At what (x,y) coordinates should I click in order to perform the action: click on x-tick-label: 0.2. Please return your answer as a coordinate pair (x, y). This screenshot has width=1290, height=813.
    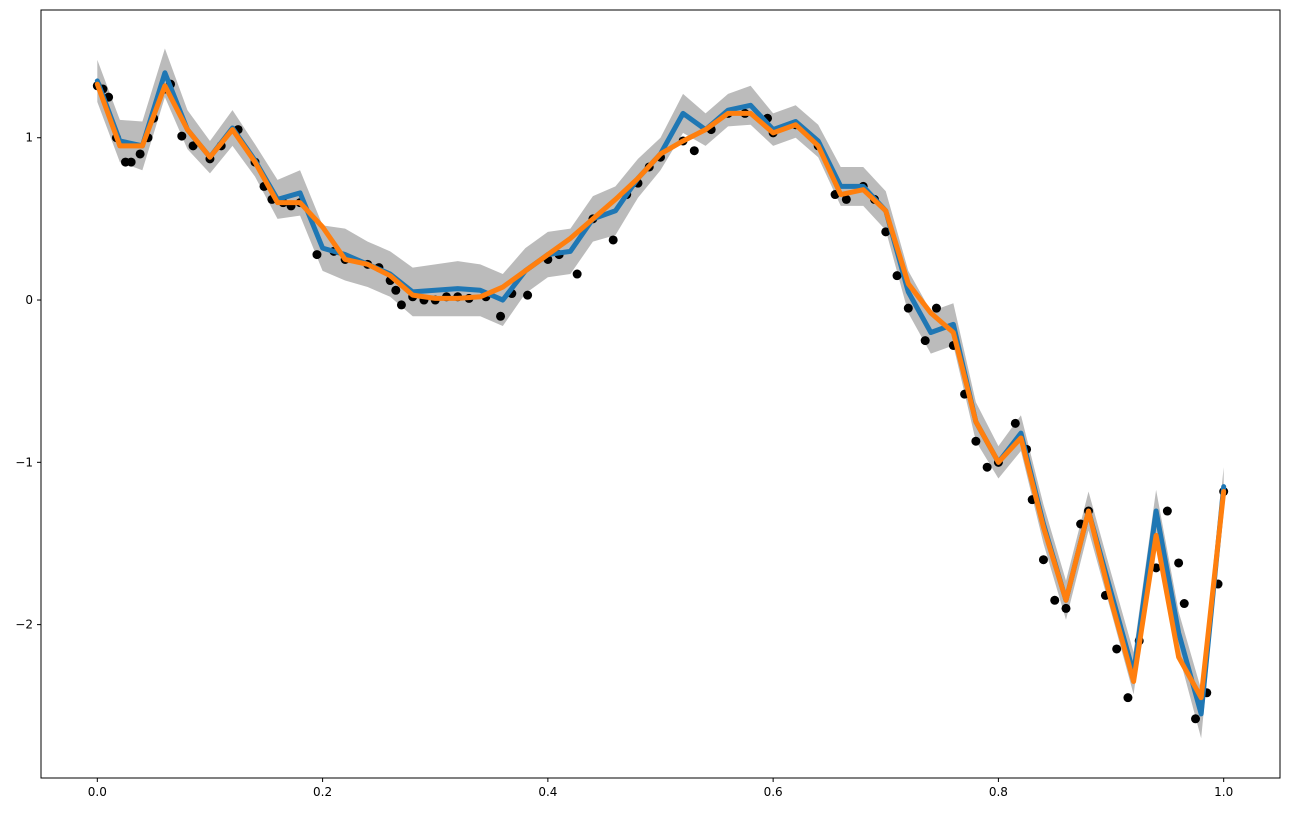
    Looking at the image, I should click on (322, 792).